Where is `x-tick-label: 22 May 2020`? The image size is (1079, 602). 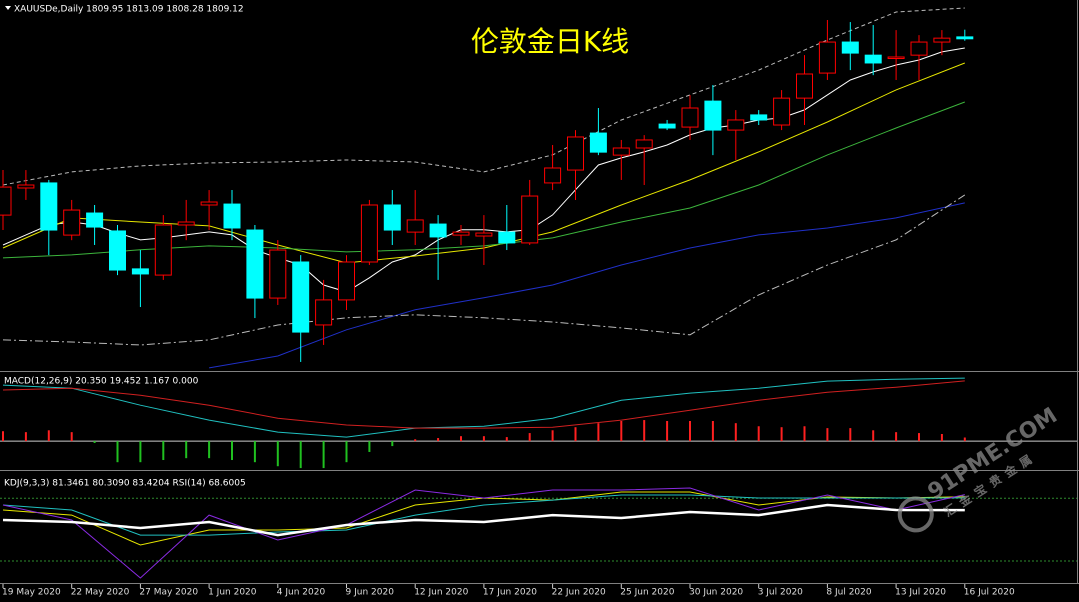
x-tick-label: 22 May 2020 is located at coordinates (100, 593).